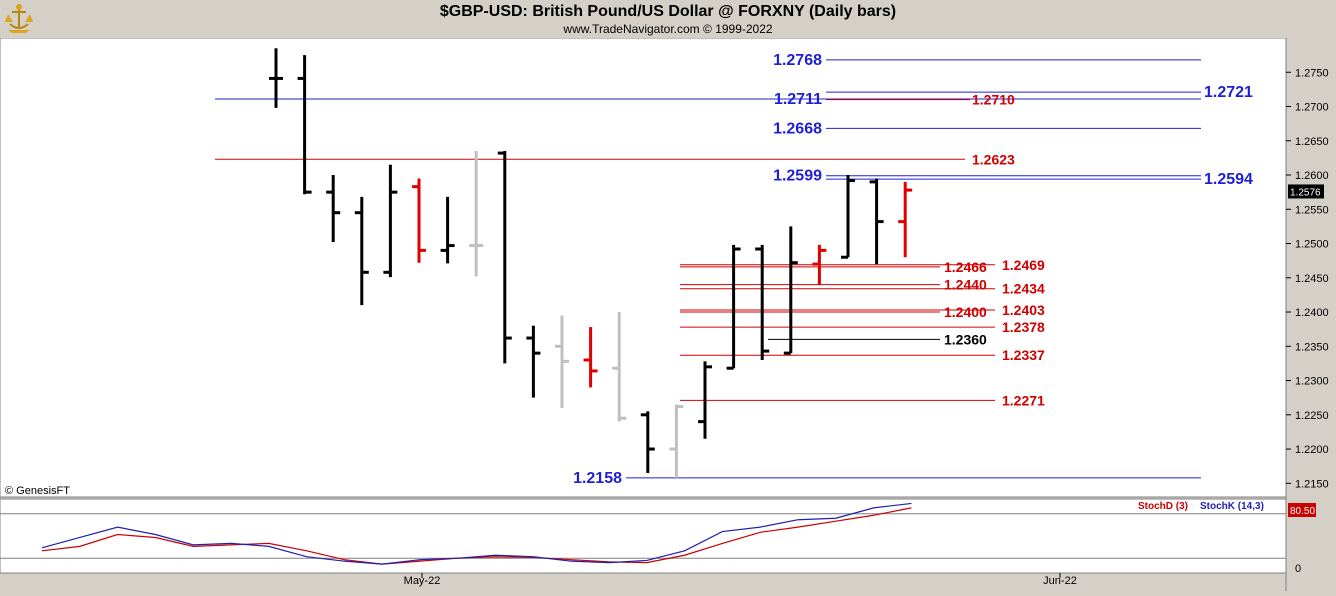 This screenshot has width=1336, height=596. What do you see at coordinates (797, 176) in the screenshot?
I see `level-label: 1.2599` at bounding box center [797, 176].